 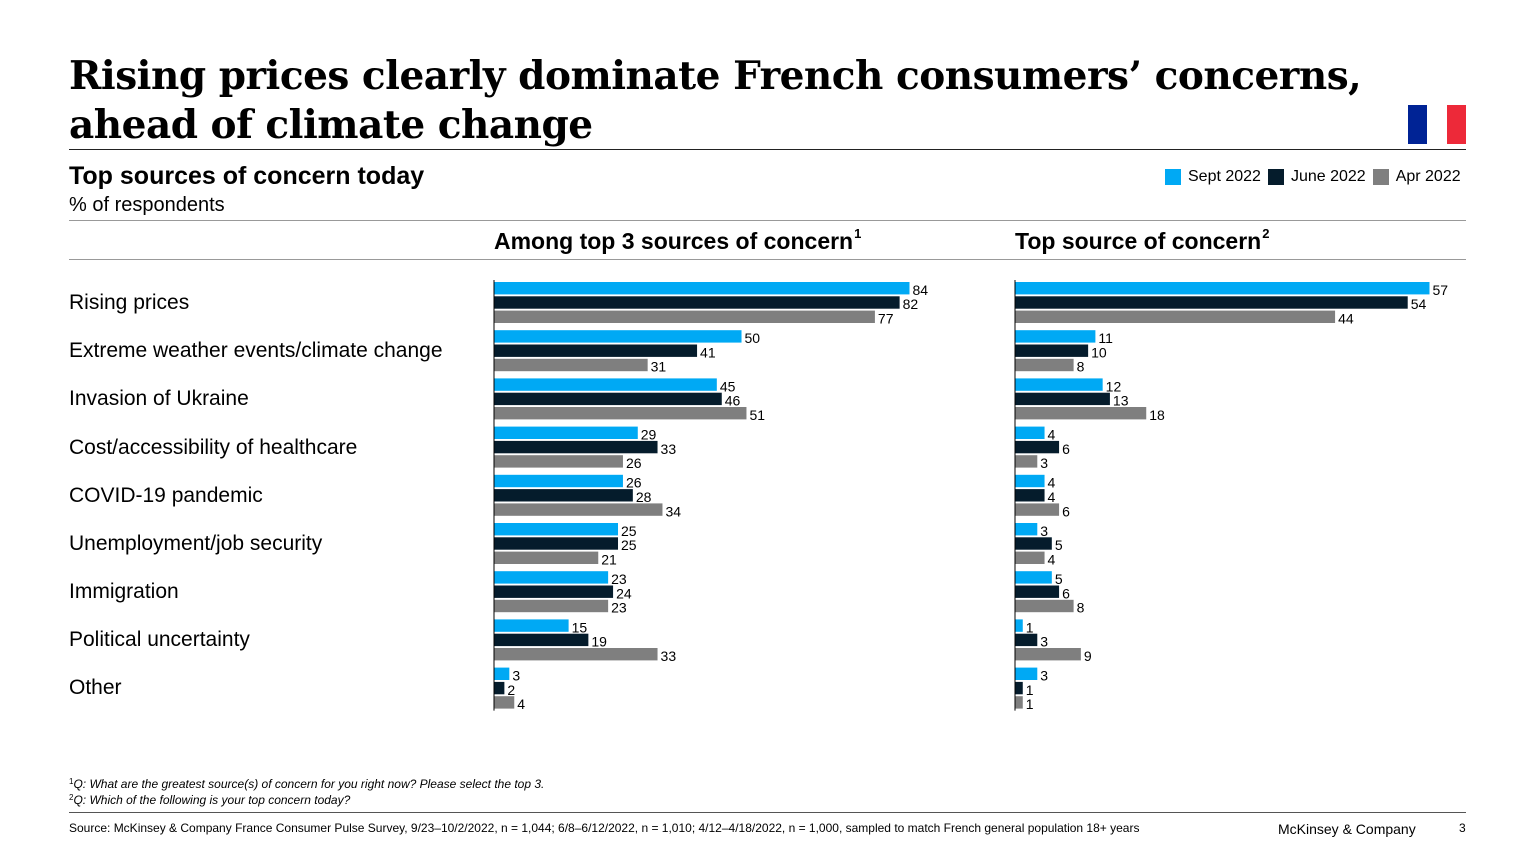 What do you see at coordinates (1026, 529) in the screenshot?
I see `bar-top1-unemployment-job-security-sept-2022` at bounding box center [1026, 529].